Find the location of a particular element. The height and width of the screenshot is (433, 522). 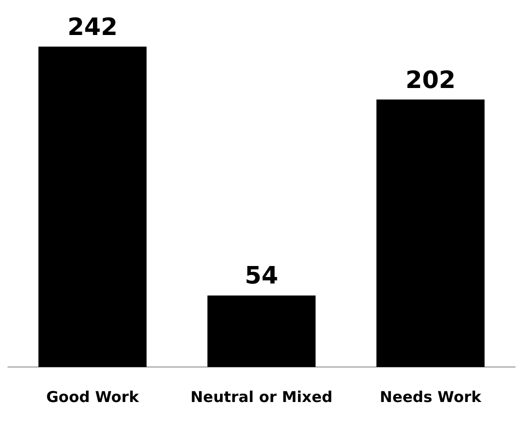

data-label: 242 is located at coordinates (92, 26).